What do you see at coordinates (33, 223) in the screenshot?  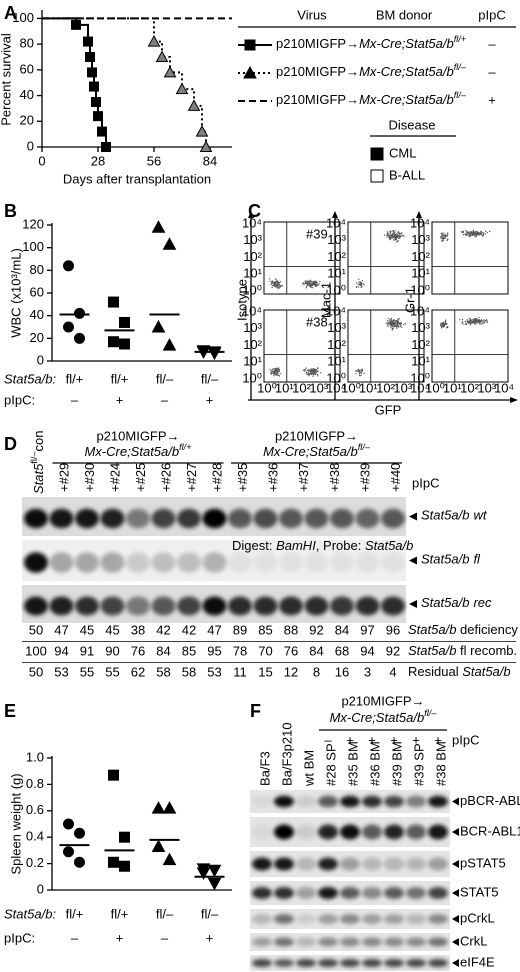 I see `y-tick-label: 120` at bounding box center [33, 223].